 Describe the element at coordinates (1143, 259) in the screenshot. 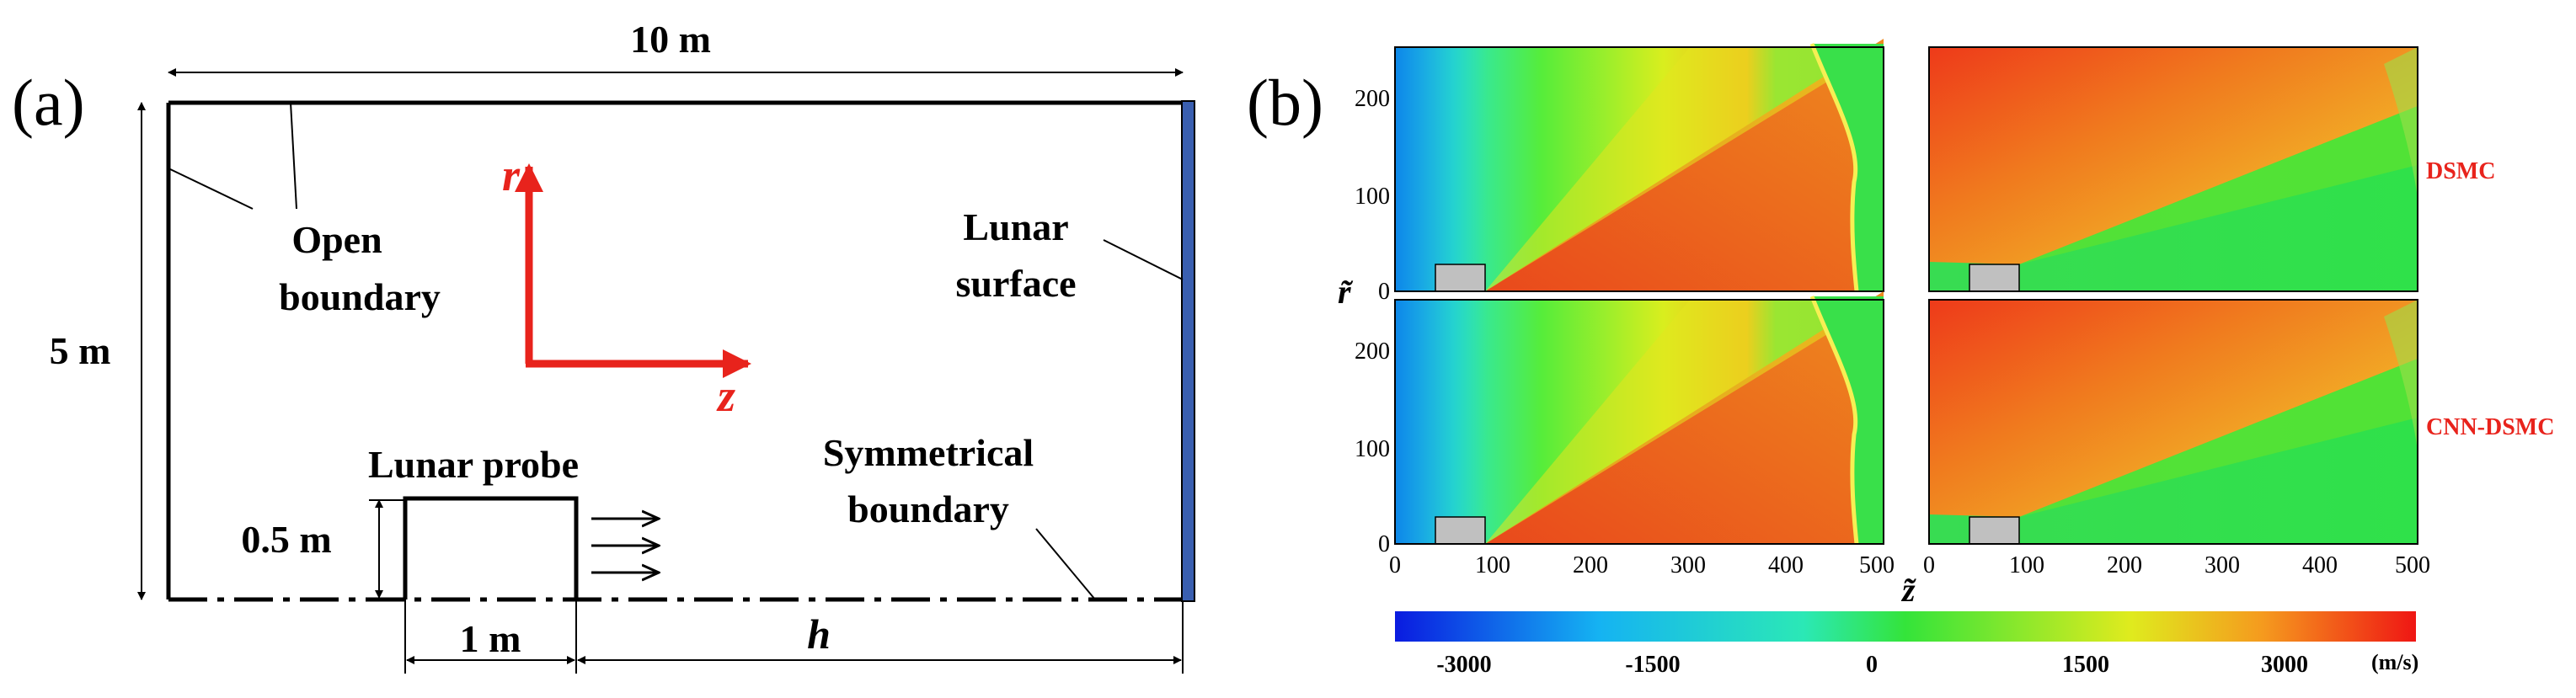

I see `lunar-surface-leader` at that location.